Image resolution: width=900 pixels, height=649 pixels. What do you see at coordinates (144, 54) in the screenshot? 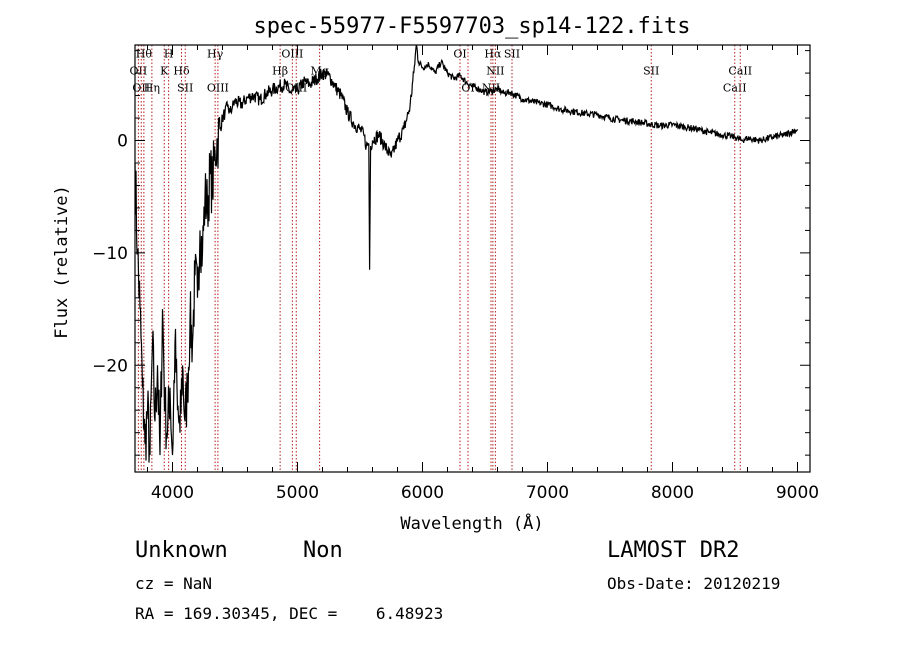
I see `spectral-line-label: Hθ` at bounding box center [144, 54].